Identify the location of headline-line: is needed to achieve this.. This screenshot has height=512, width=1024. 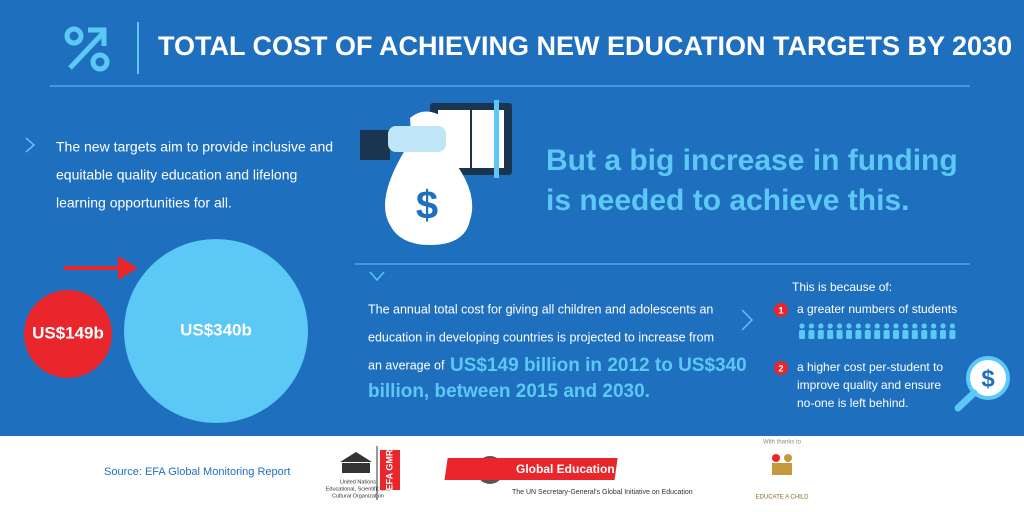
(727, 200).